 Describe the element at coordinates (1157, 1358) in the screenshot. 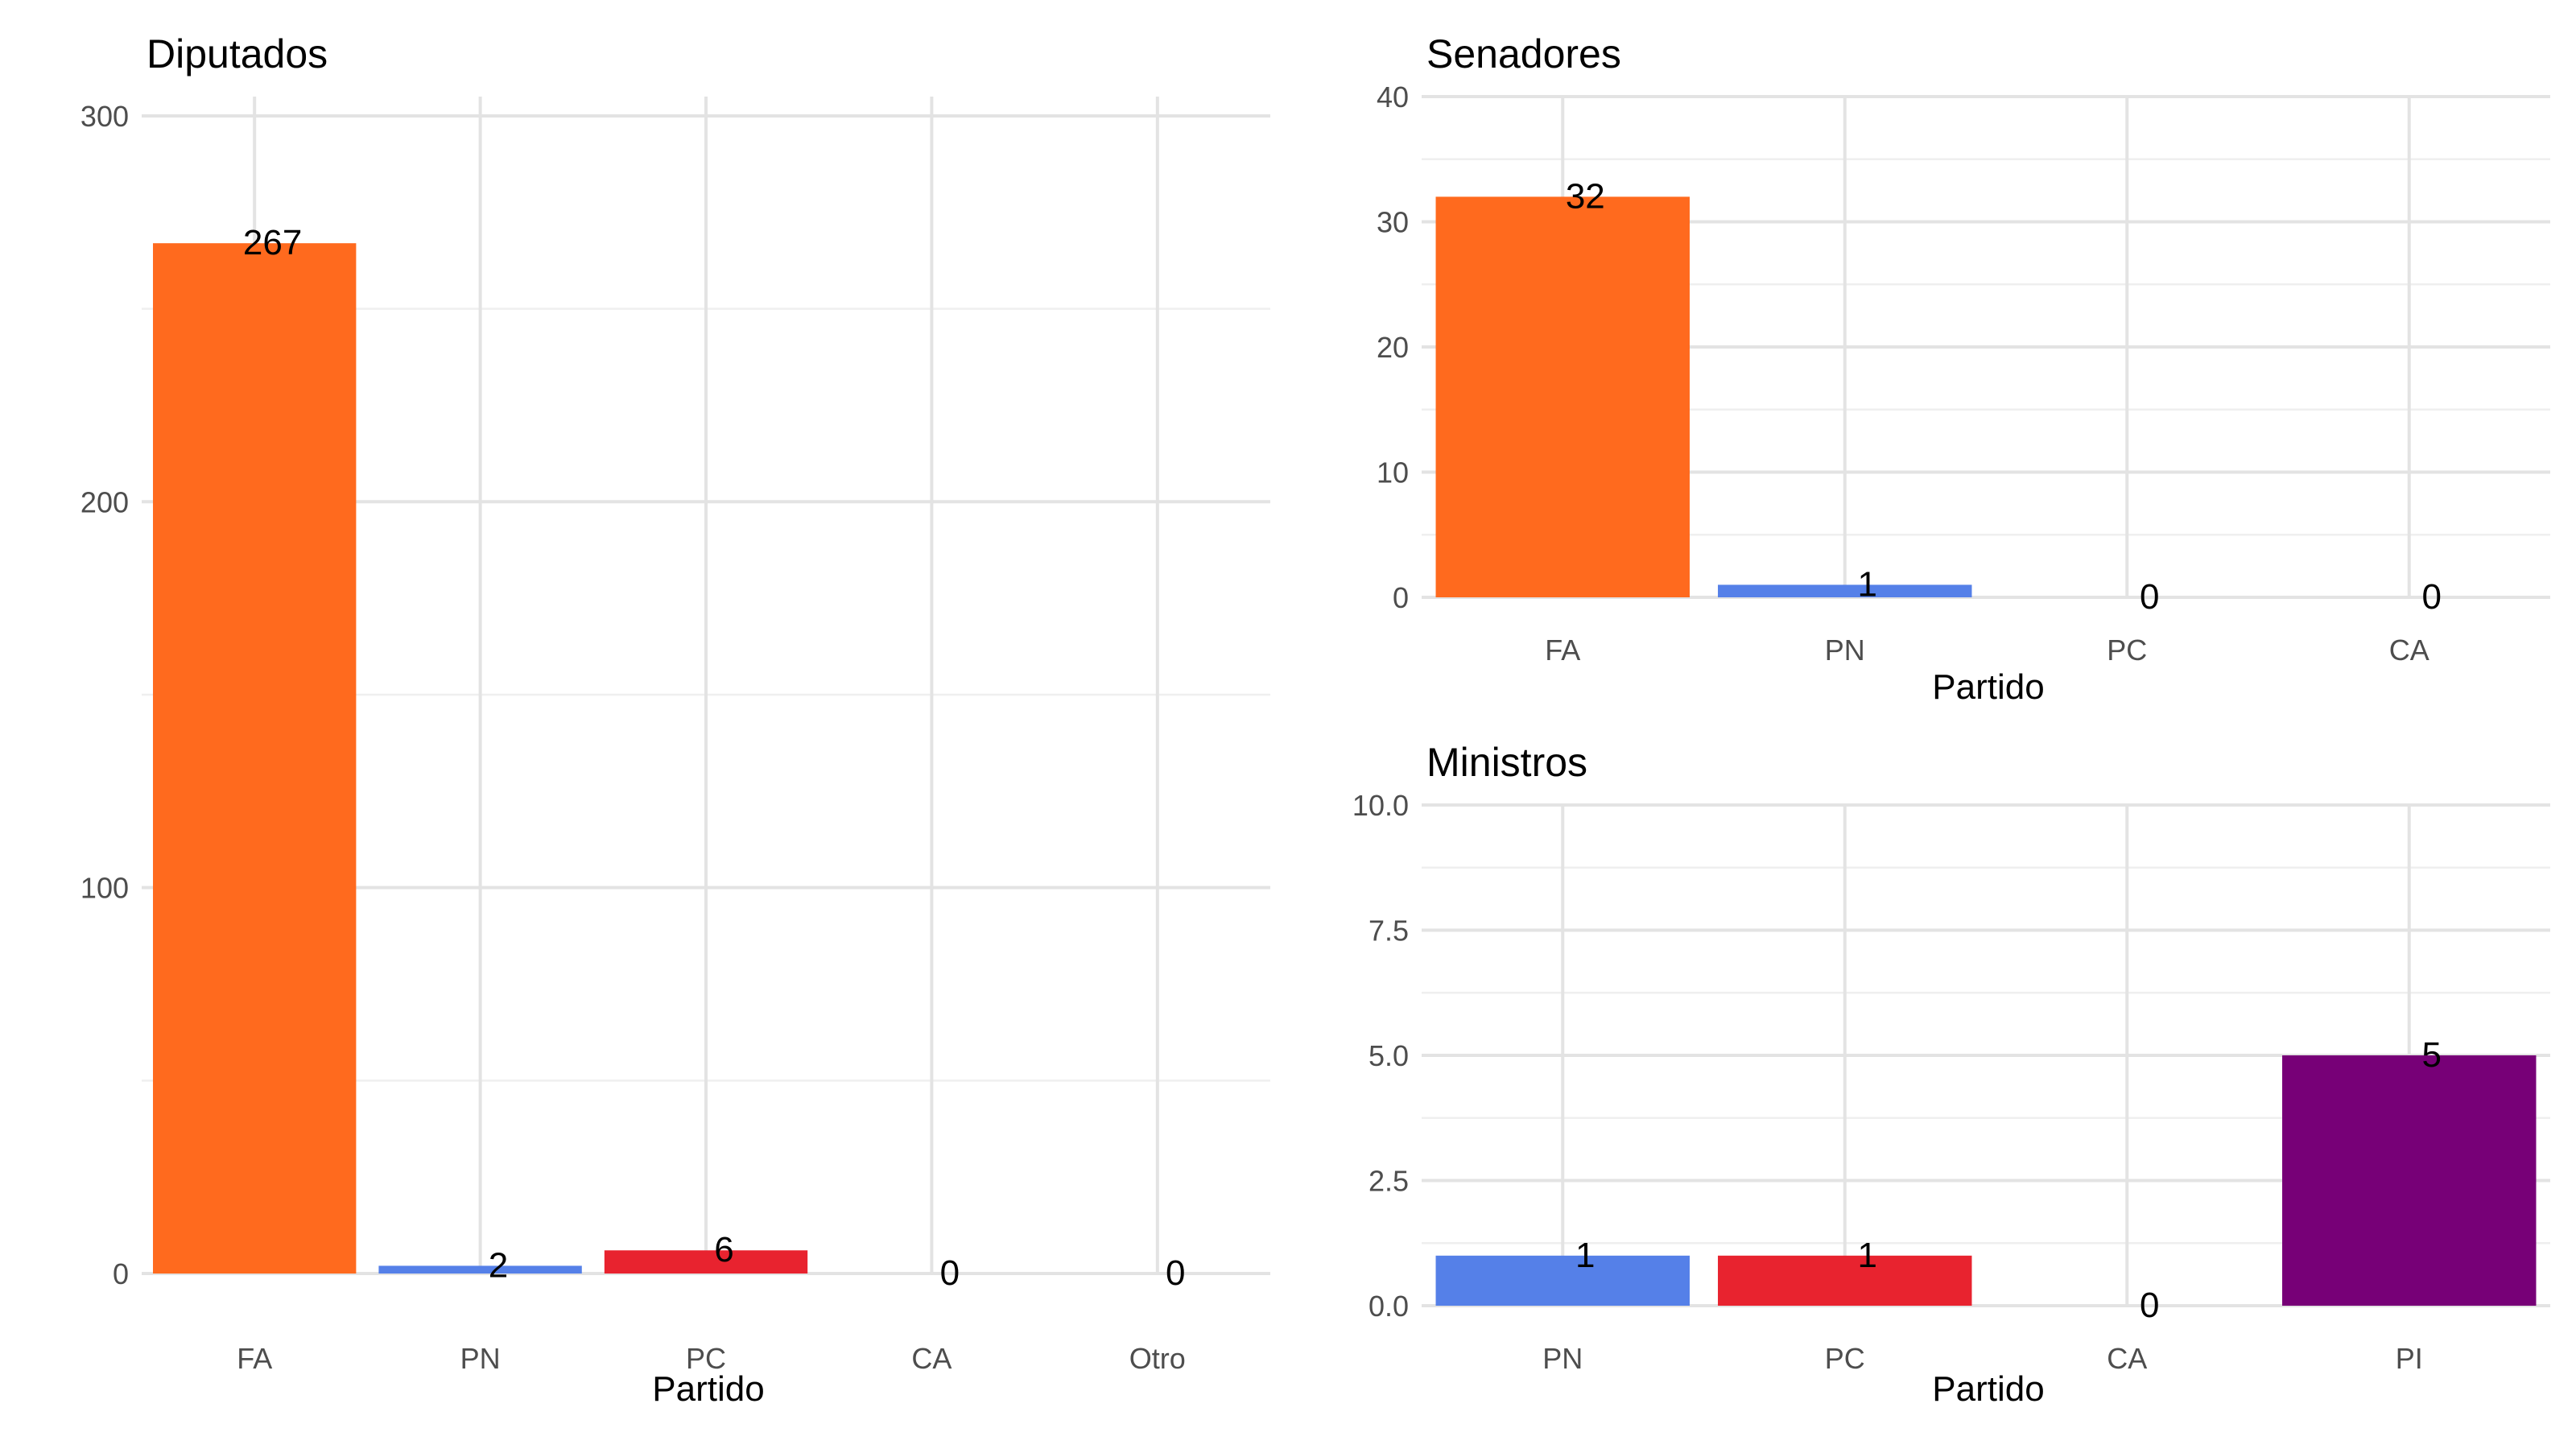

I see `x-tick-label: Otro` at that location.